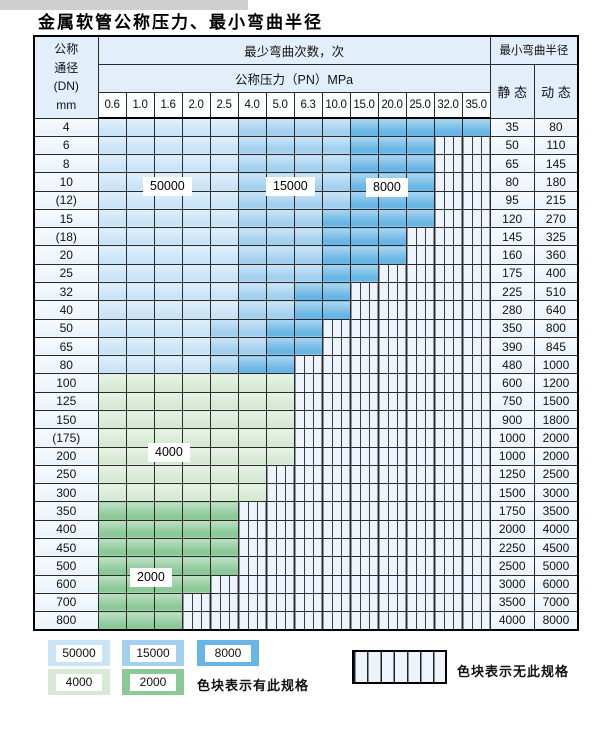 The width and height of the screenshot is (600, 743). What do you see at coordinates (167, 186) in the screenshot?
I see `zone-label-50000: 50000` at bounding box center [167, 186].